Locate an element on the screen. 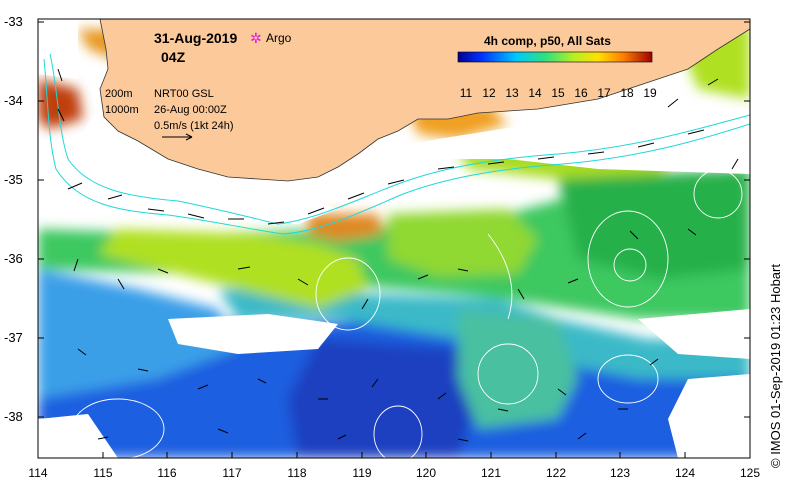 This screenshot has width=790, height=492. argo-icon: ✲ is located at coordinates (256, 38).